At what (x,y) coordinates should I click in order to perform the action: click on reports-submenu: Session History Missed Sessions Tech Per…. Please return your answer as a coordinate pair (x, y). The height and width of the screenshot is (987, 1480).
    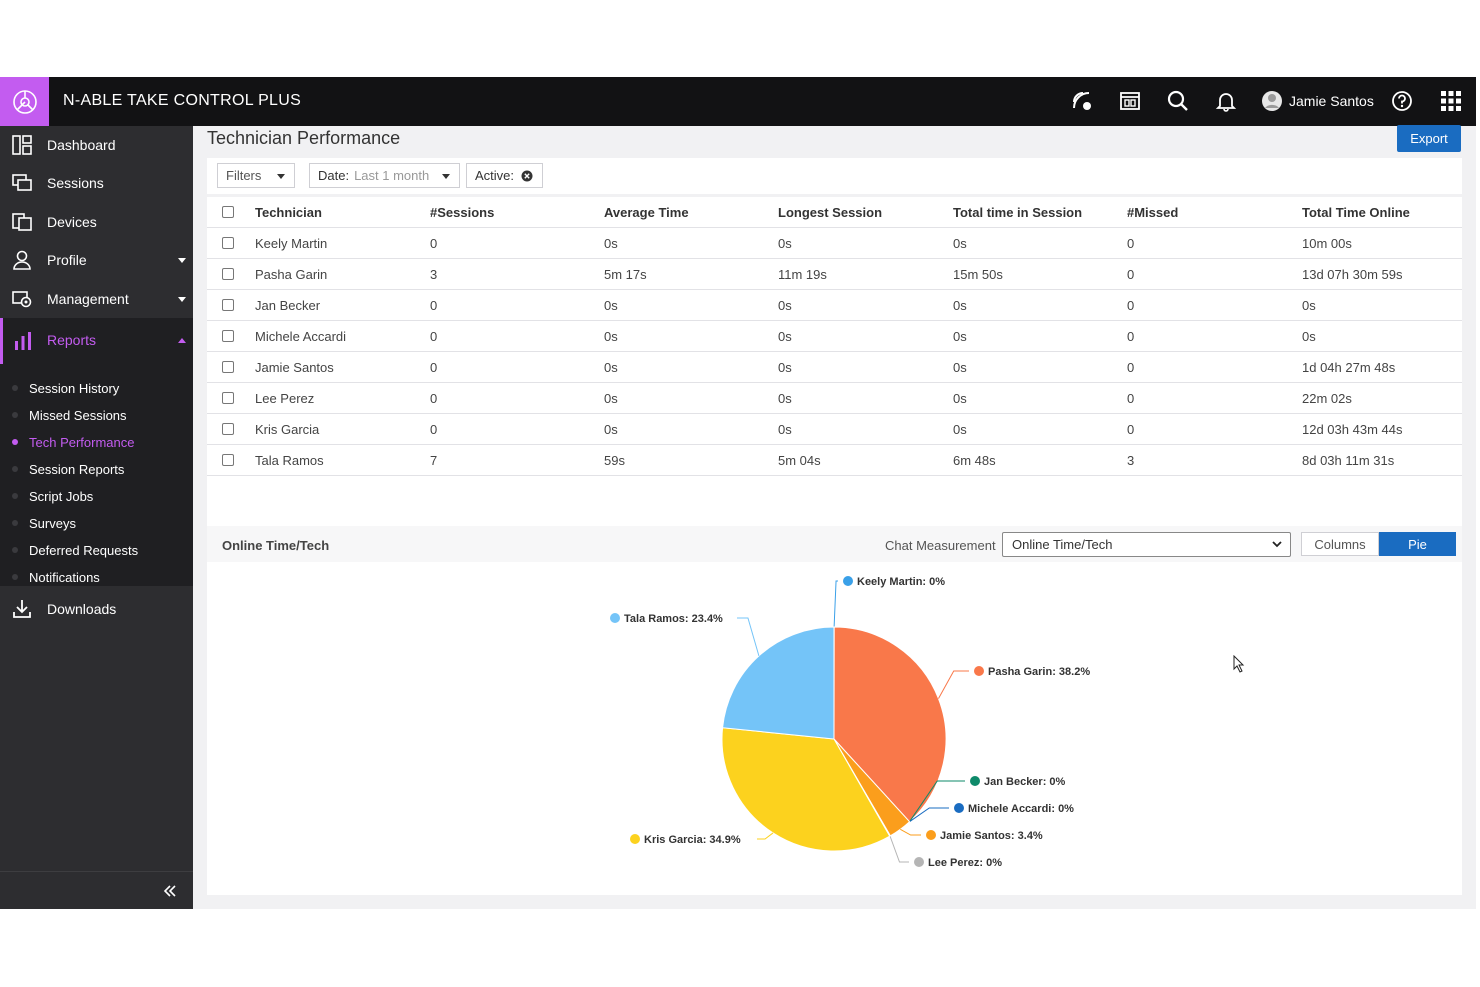
    Looking at the image, I should click on (96, 475).